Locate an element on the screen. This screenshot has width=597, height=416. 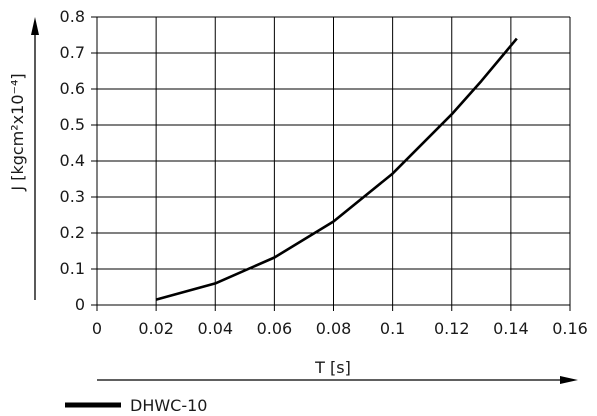
y-tick-label: 0.8 is located at coordinates (72, 16).